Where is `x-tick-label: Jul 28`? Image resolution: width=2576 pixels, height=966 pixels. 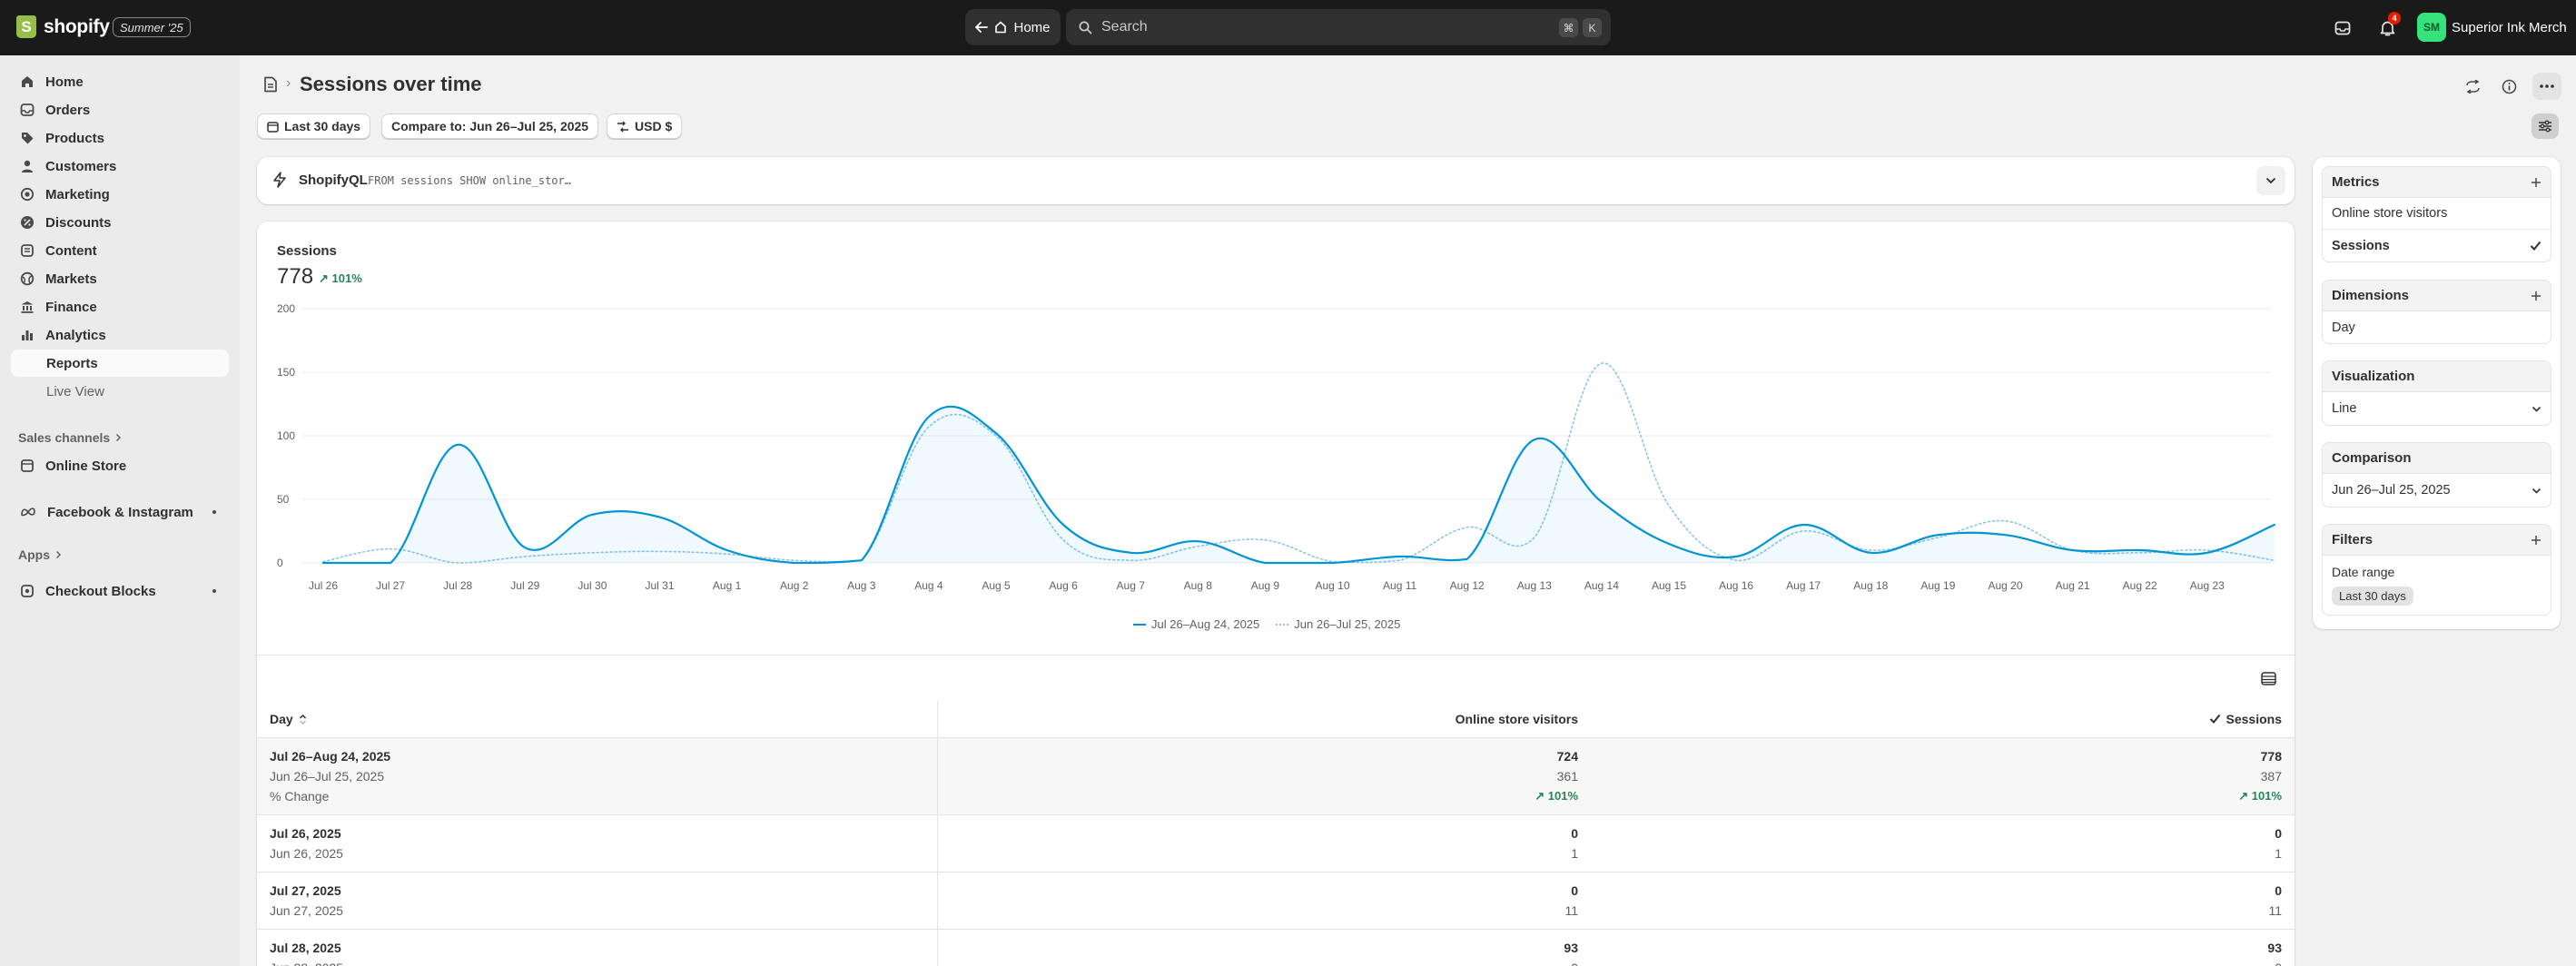 x-tick-label: Jul 28 is located at coordinates (457, 585).